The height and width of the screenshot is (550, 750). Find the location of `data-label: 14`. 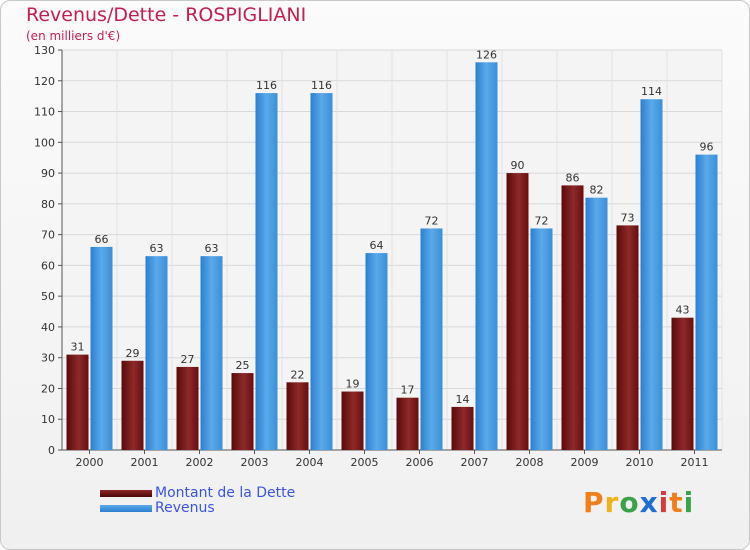

data-label: 14 is located at coordinates (463, 399).